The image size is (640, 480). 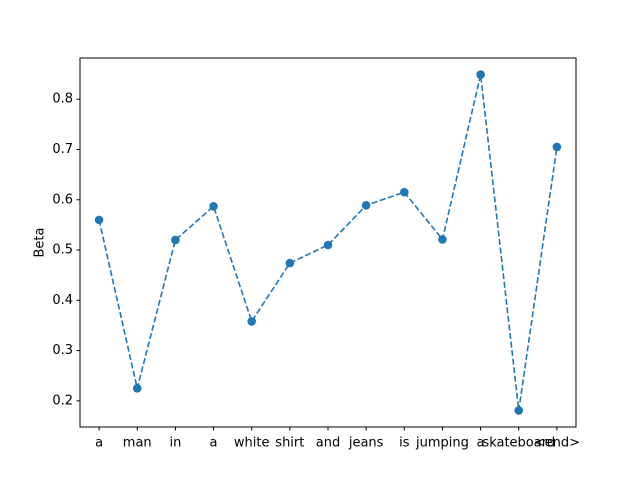 What do you see at coordinates (62, 300) in the screenshot?
I see `y-tick-label: 0.4` at bounding box center [62, 300].